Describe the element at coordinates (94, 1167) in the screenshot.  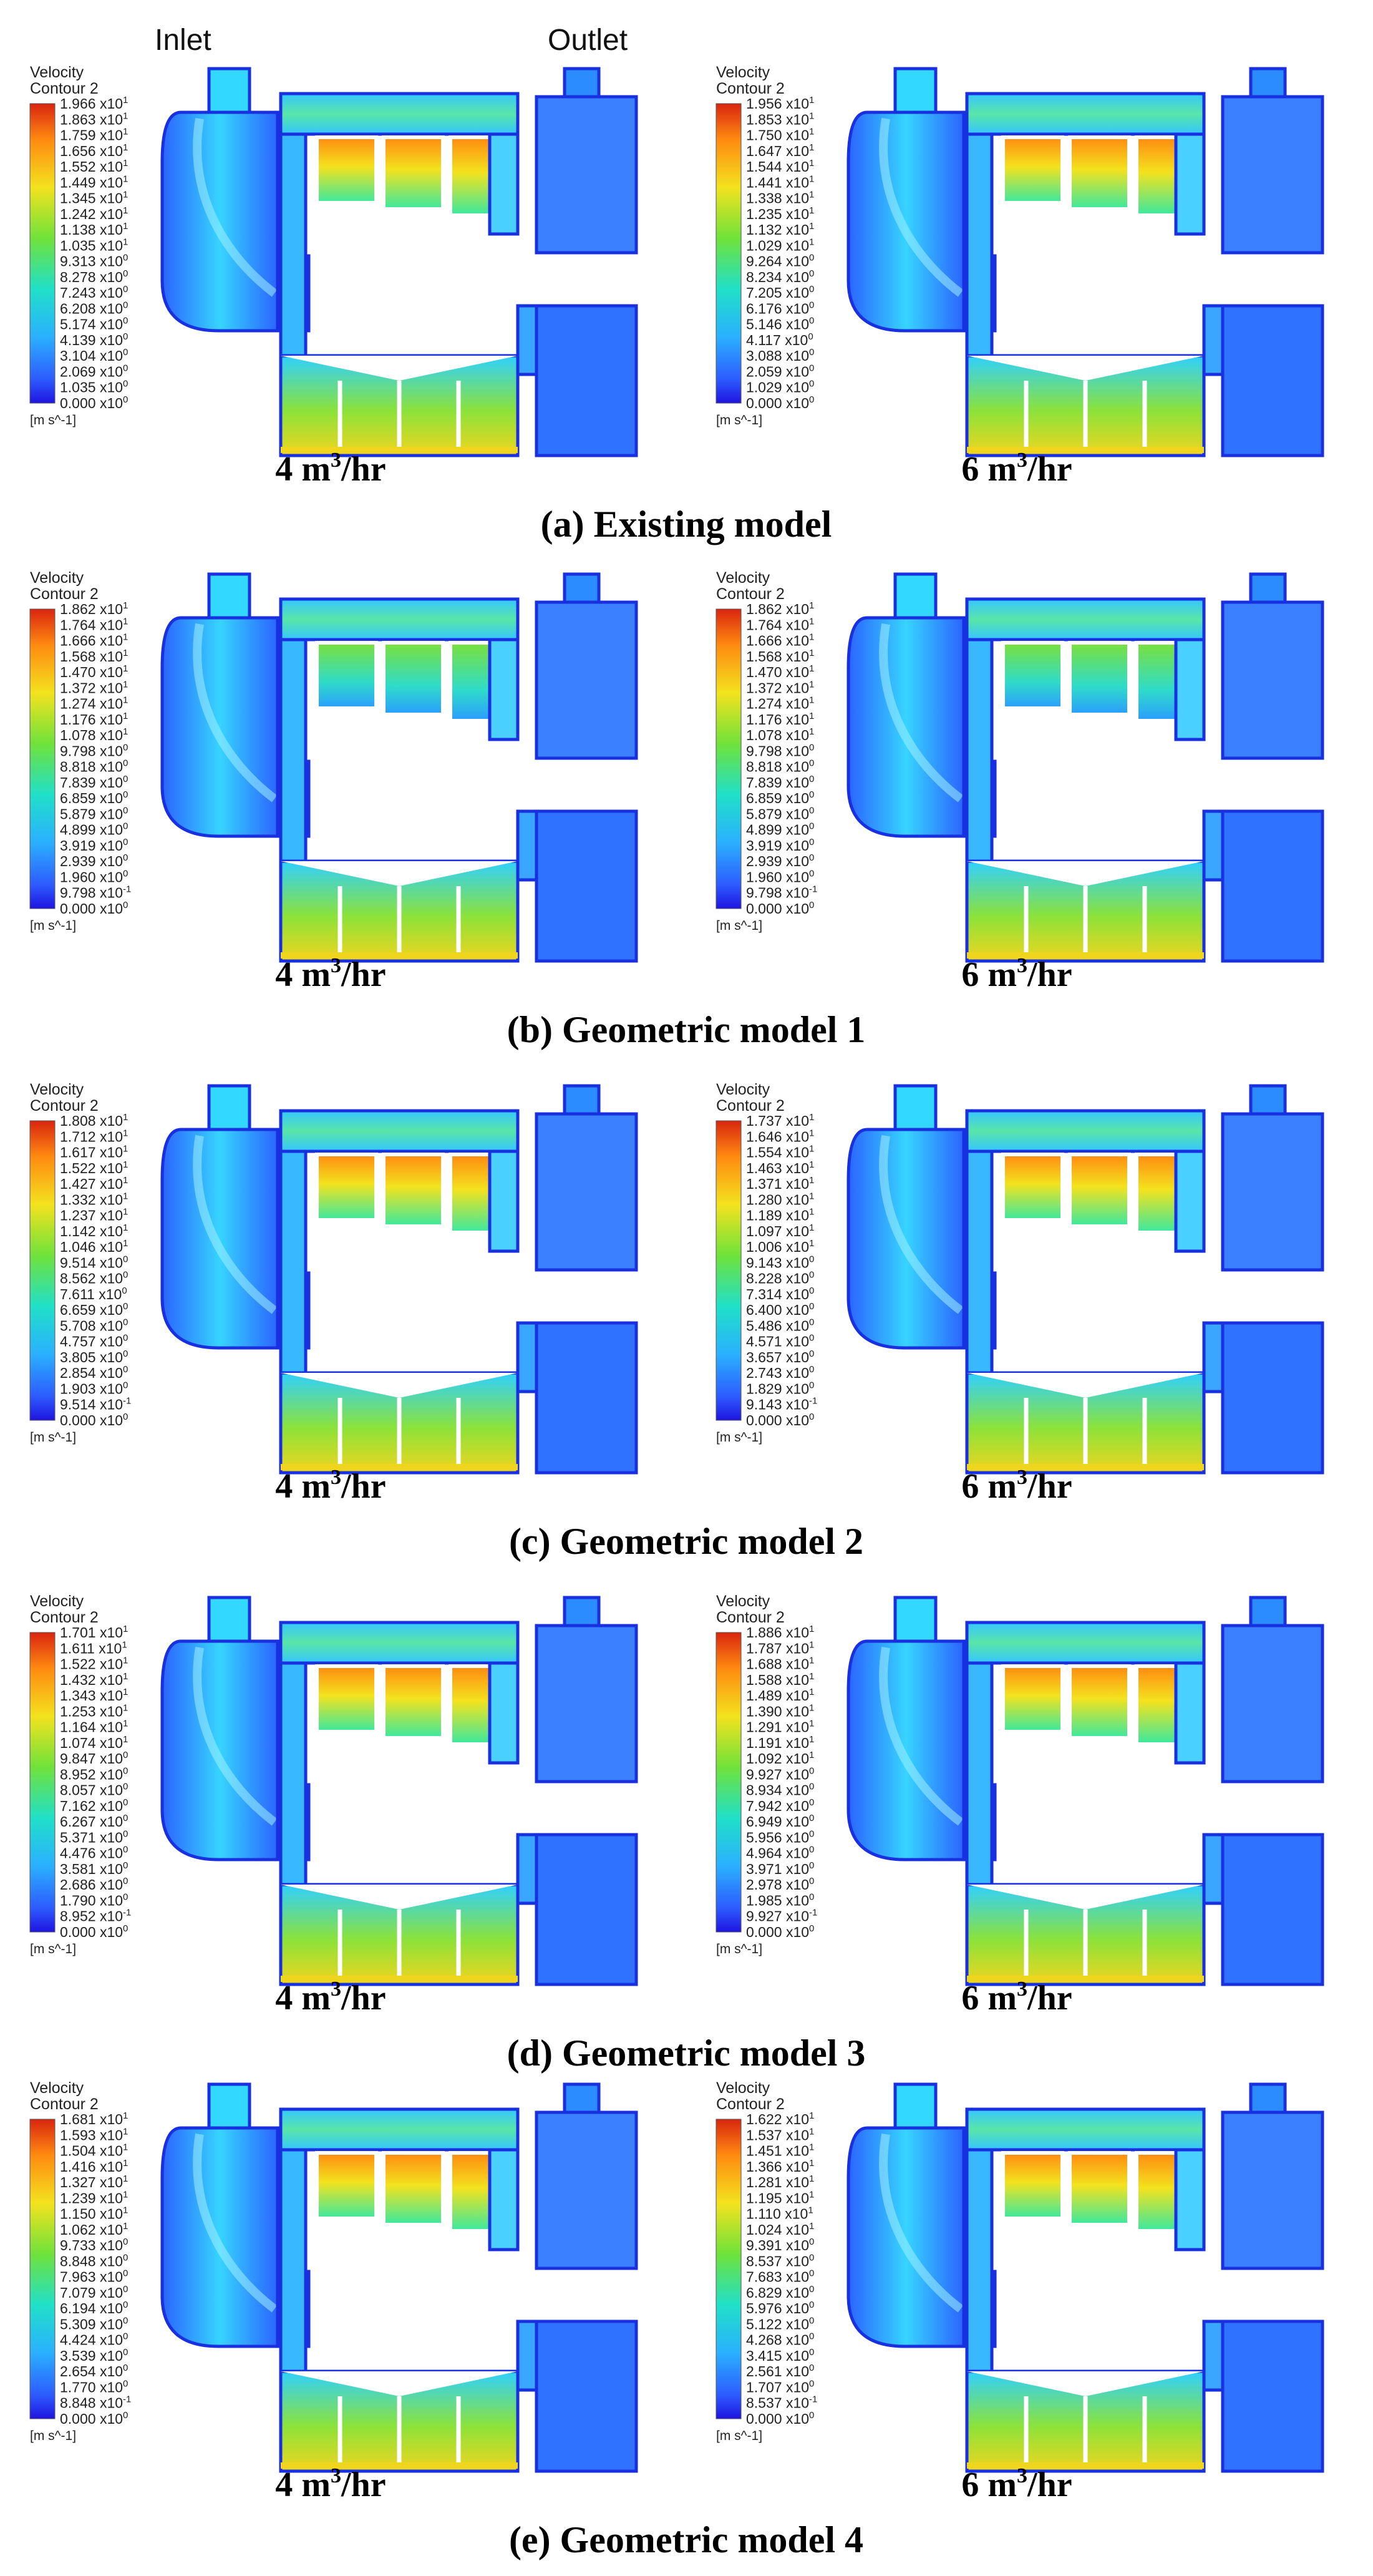
I see `legend-tick-label: 1.522 x101` at that location.